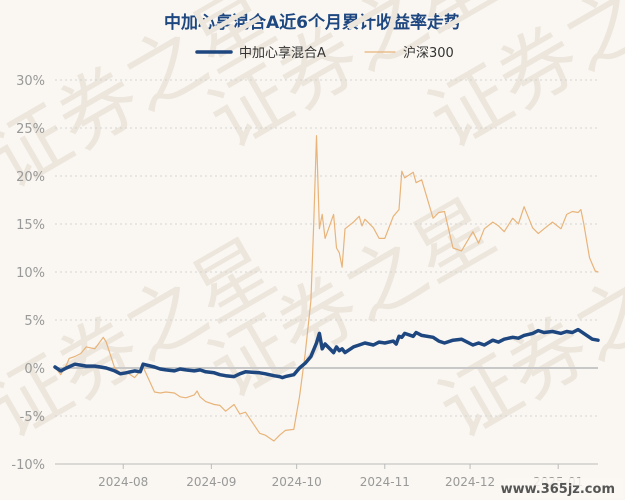  What do you see at coordinates (558, 489) in the screenshot?
I see `site-watermark: www.365jz.com` at bounding box center [558, 489].